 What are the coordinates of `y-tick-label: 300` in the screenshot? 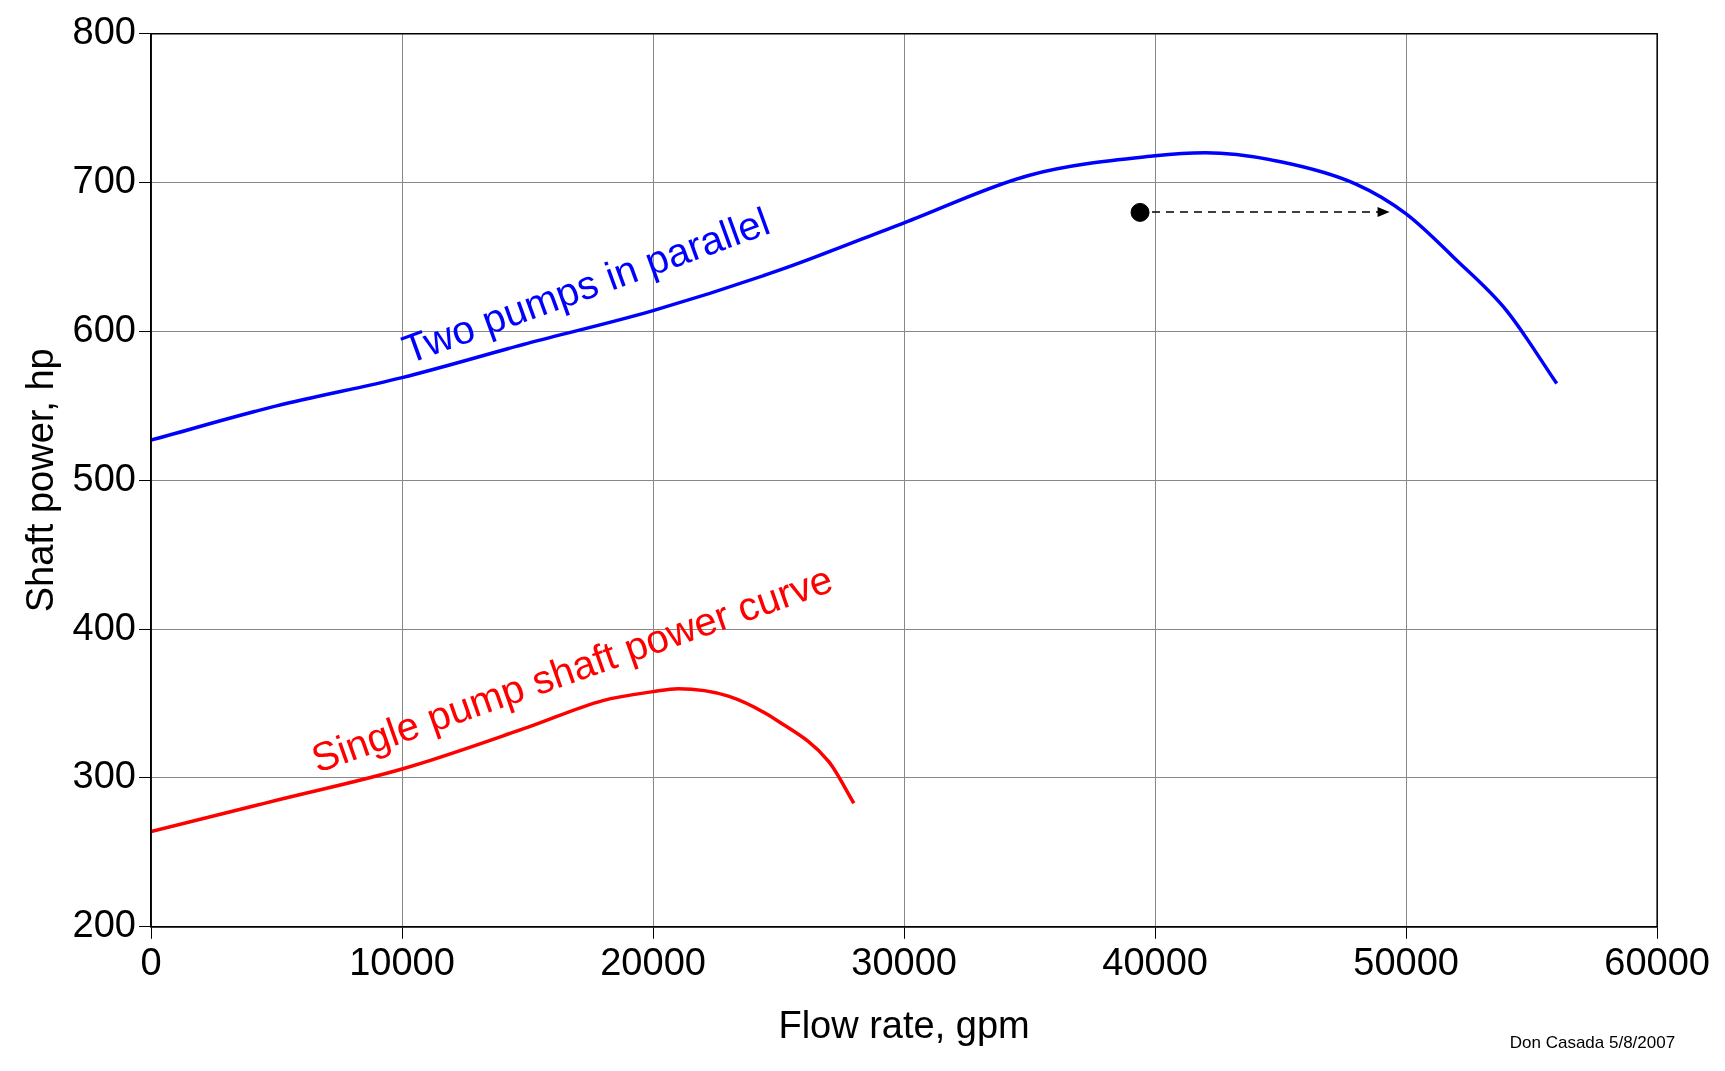 It's located at (104, 775).